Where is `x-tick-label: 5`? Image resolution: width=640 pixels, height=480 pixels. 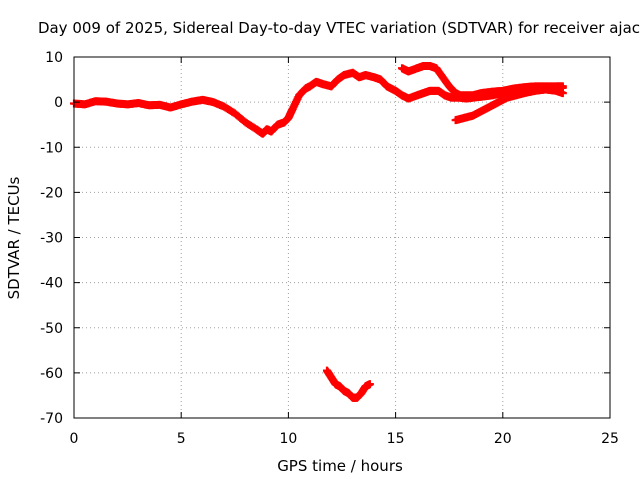 x-tick-label: 5 is located at coordinates (181, 439).